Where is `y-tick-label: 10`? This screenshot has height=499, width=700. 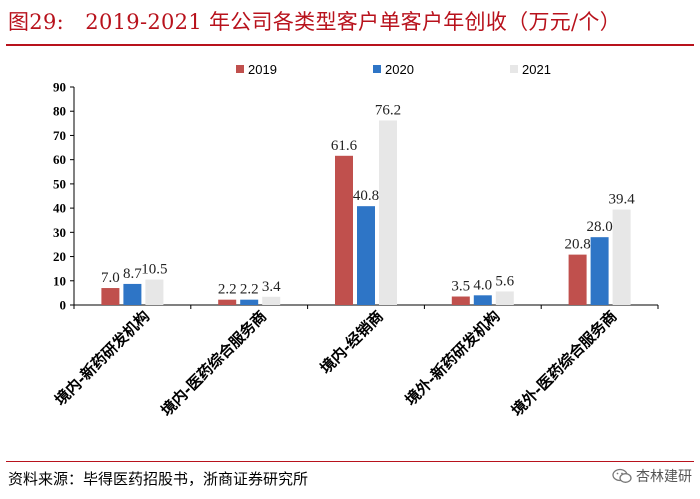 y-tick-label: 10 is located at coordinates (59, 280).